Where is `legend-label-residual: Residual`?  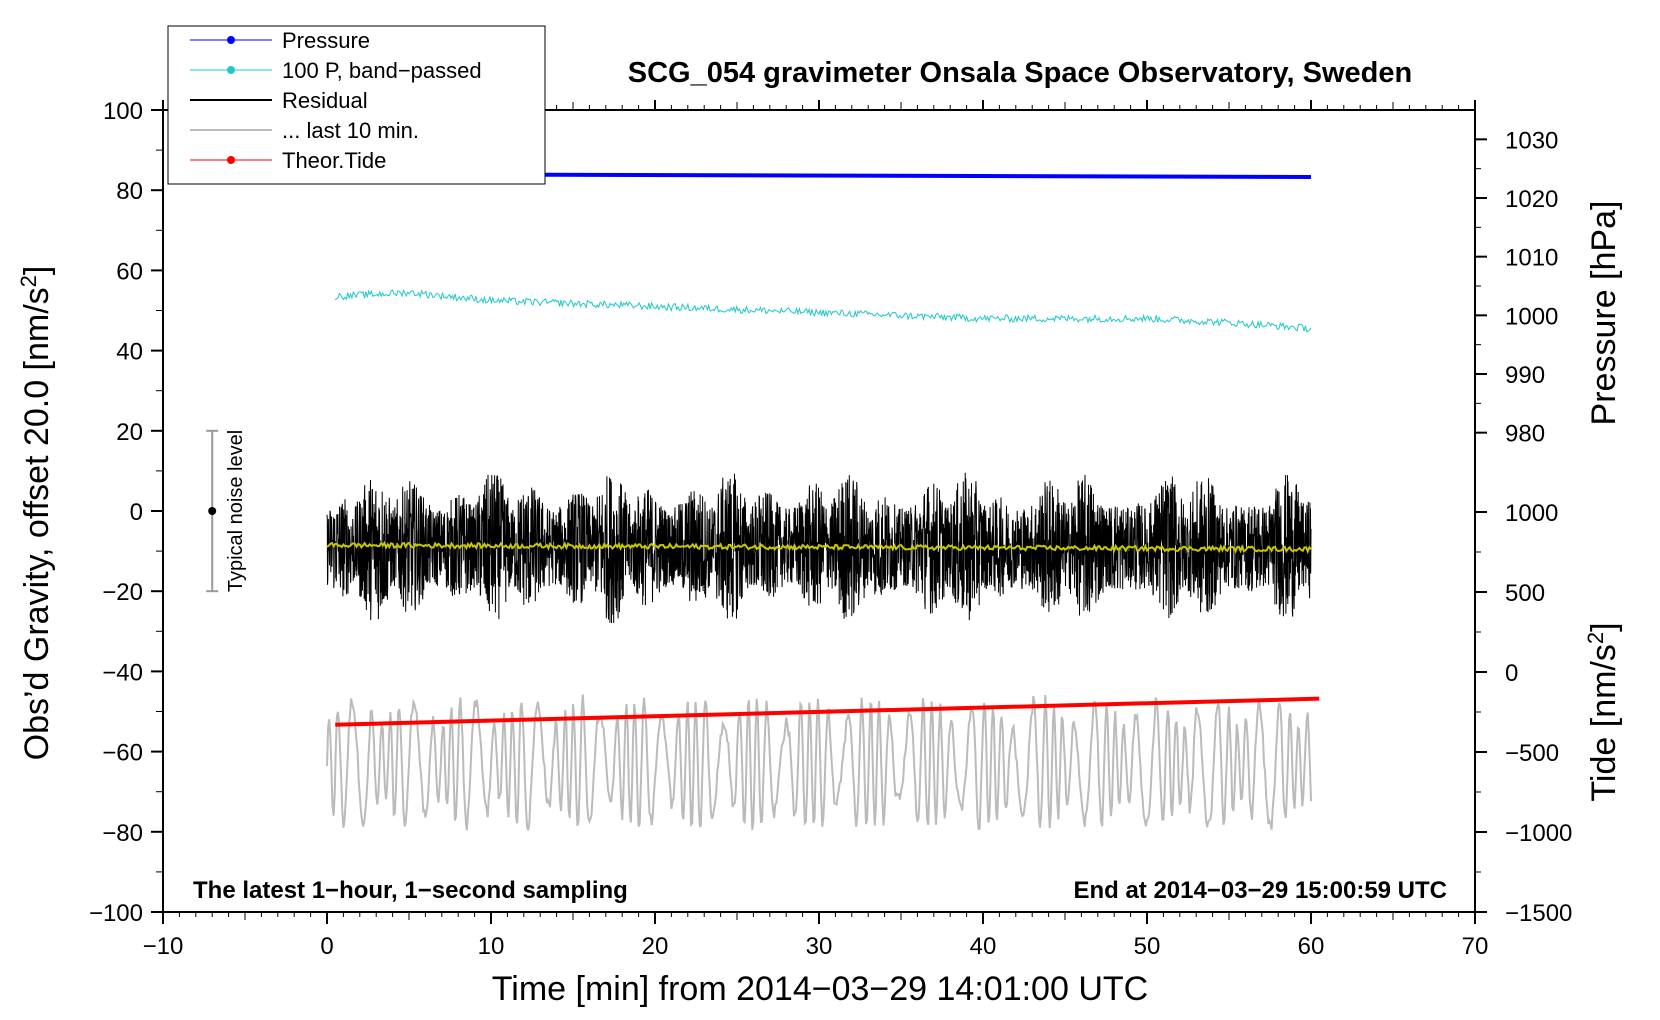
legend-label-residual: Residual is located at coordinates (325, 100).